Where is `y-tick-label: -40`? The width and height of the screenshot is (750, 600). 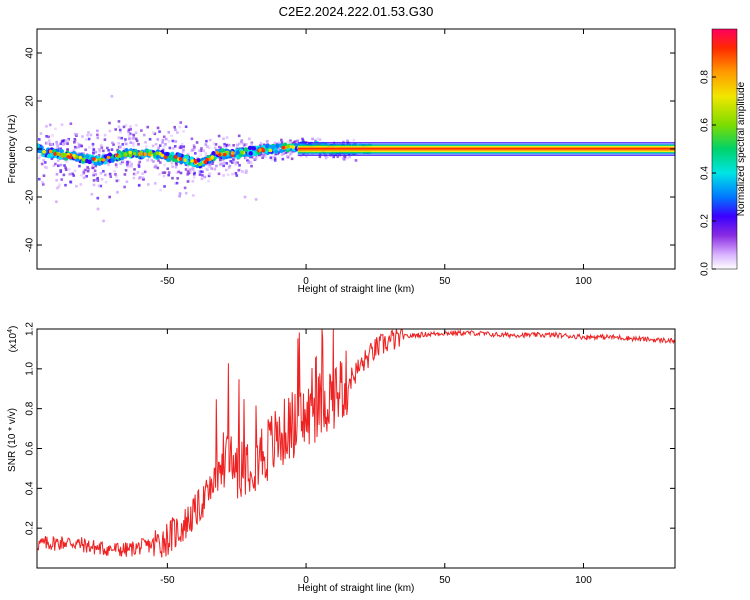 y-tick-label: -40 is located at coordinates (30, 244).